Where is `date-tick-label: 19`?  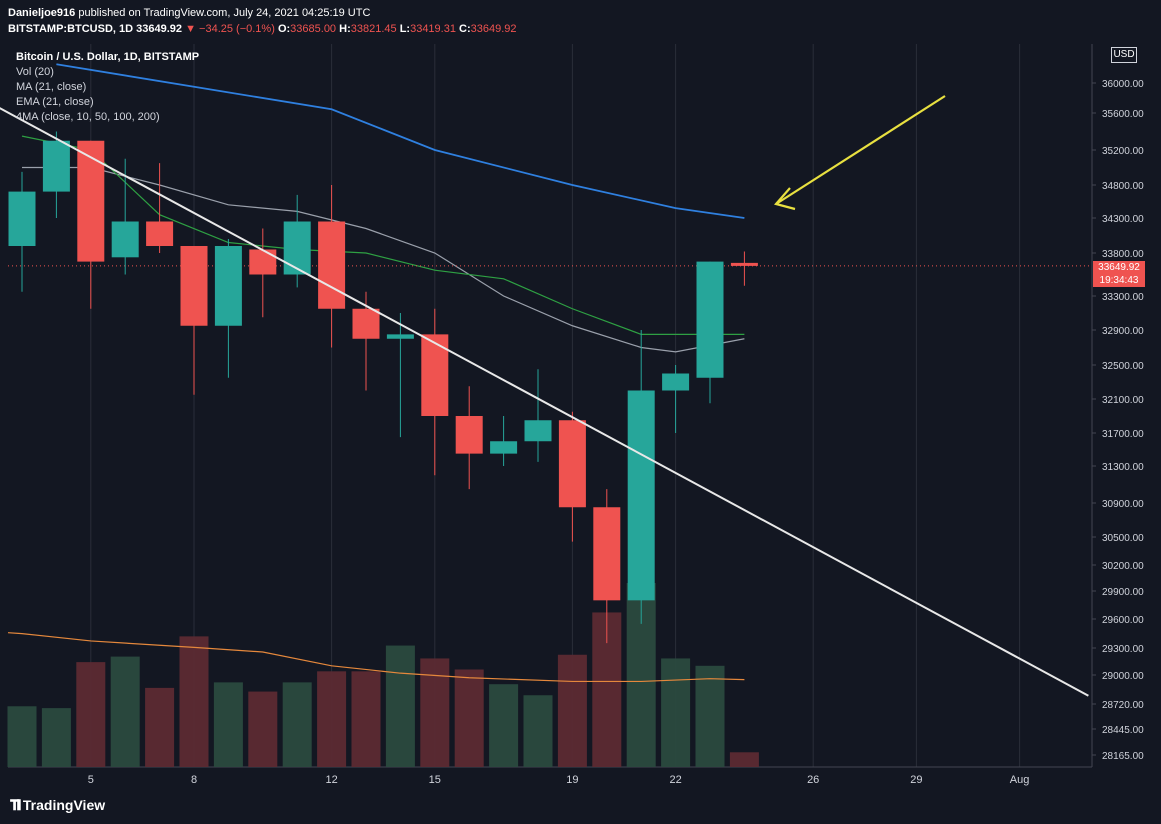 date-tick-label: 19 is located at coordinates (572, 780).